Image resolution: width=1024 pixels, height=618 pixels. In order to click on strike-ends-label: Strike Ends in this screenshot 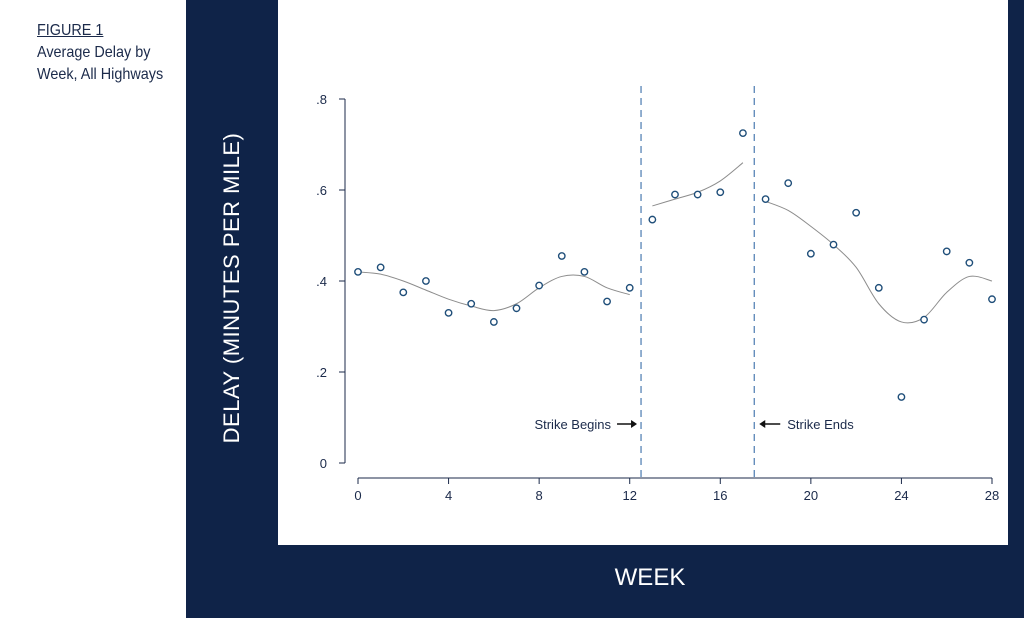, I will do `click(820, 424)`.